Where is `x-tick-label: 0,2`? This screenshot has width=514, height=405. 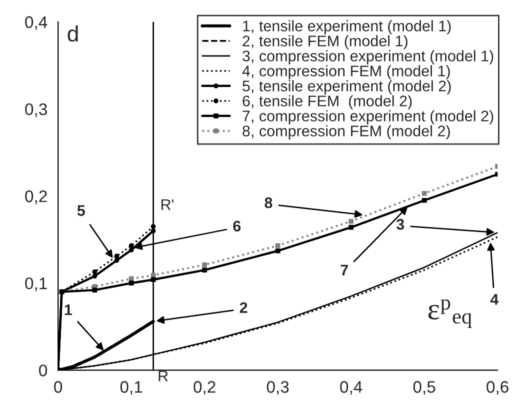 x-tick-label: 0,2 is located at coordinates (205, 388).